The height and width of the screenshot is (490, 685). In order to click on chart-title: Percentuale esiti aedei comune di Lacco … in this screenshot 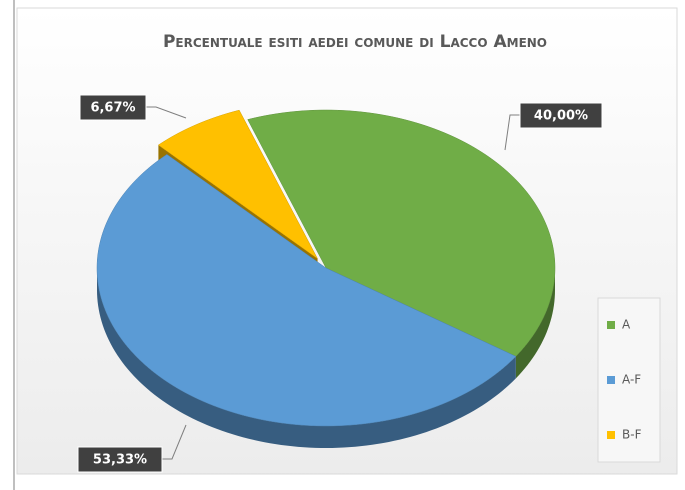, I will do `click(355, 42)`.